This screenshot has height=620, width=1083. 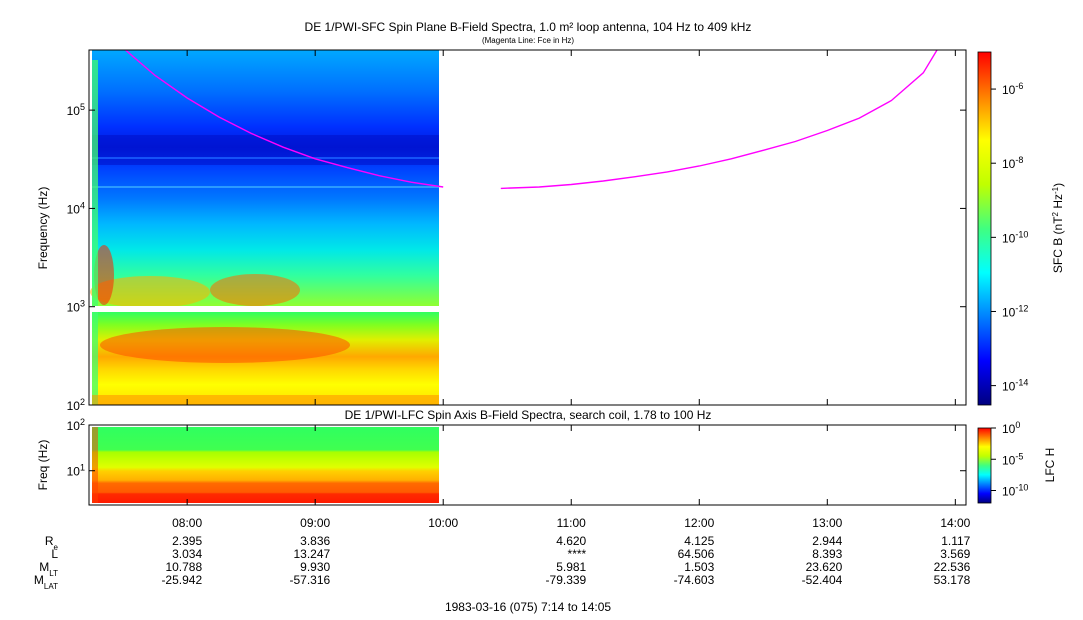 I want to click on x-tick-label: 08:00, so click(x=187, y=523).